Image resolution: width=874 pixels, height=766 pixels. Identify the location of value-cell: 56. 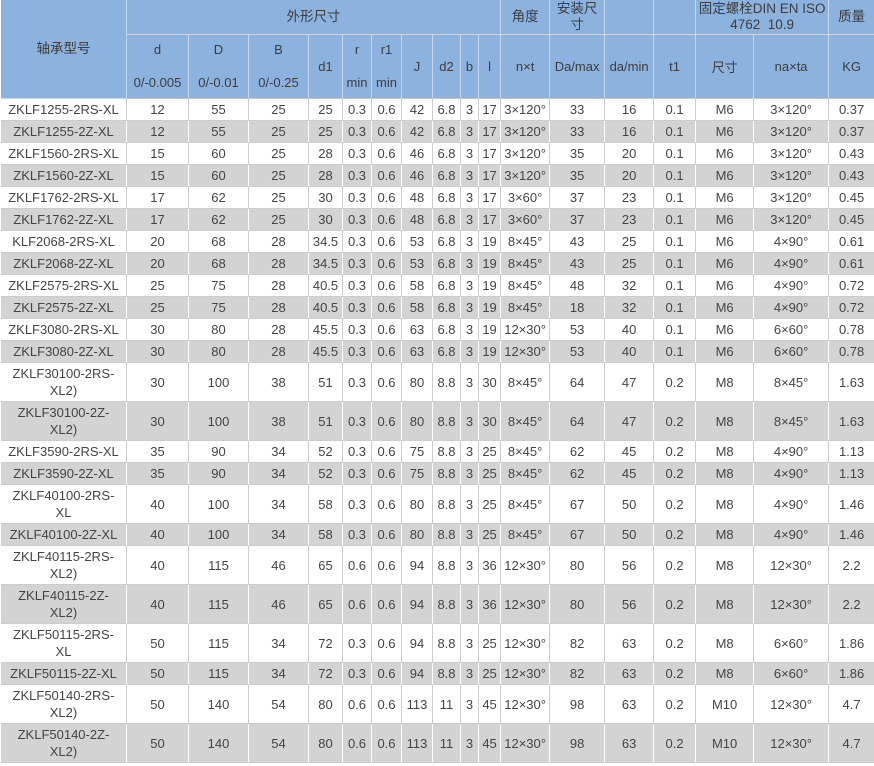
(630, 565).